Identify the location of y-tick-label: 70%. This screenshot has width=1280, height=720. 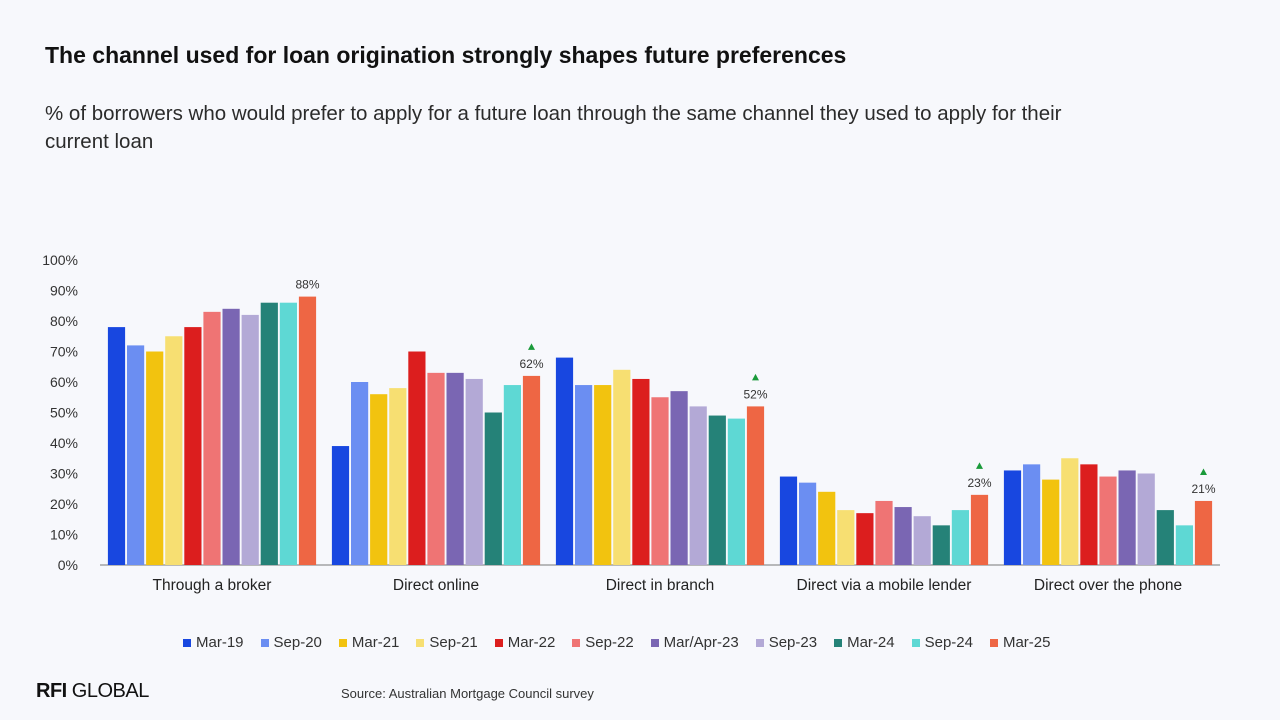
(64, 352).